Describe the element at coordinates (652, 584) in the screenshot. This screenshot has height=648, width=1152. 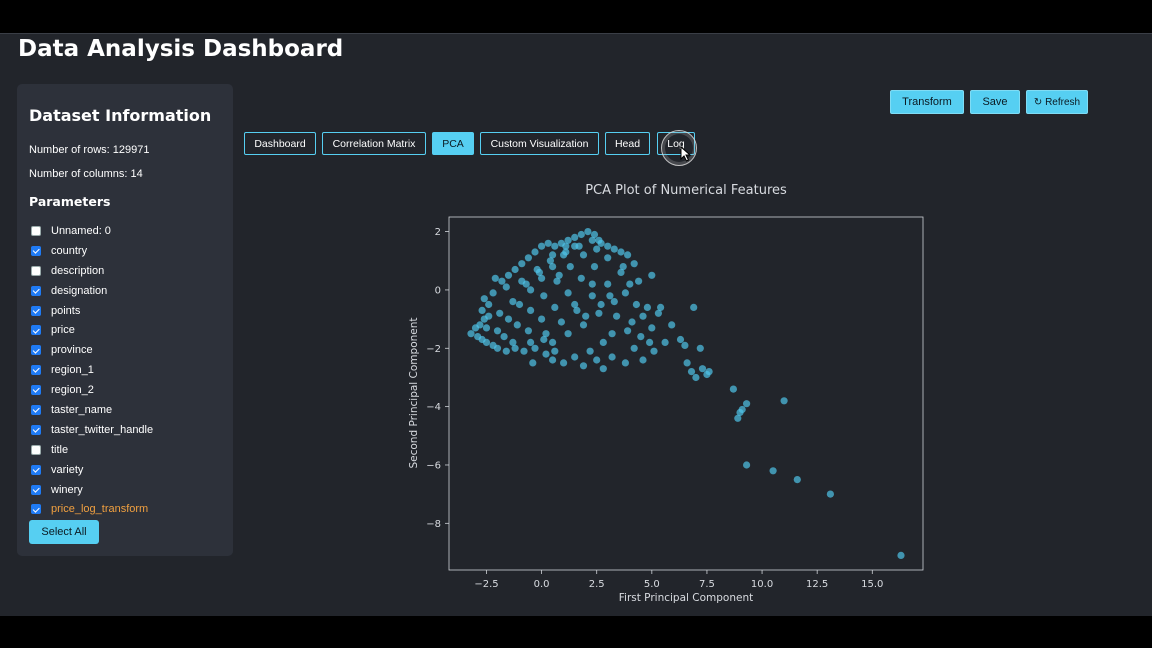
I see `x-tick-label: 5.0` at that location.